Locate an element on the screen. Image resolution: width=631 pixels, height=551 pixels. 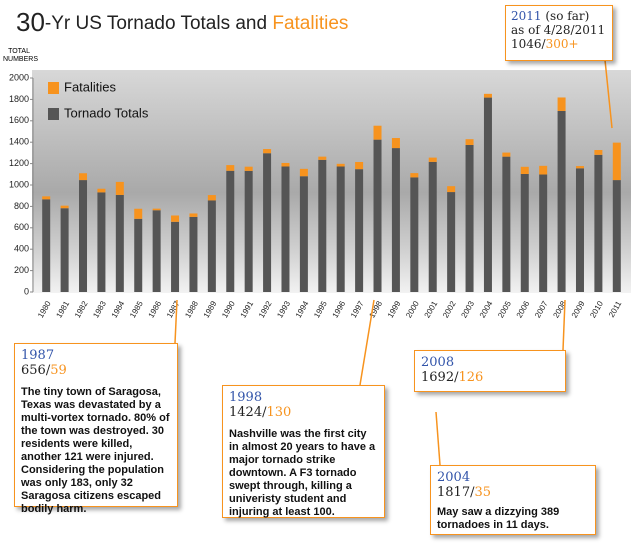
callout-total: 1692 is located at coordinates (438, 377).